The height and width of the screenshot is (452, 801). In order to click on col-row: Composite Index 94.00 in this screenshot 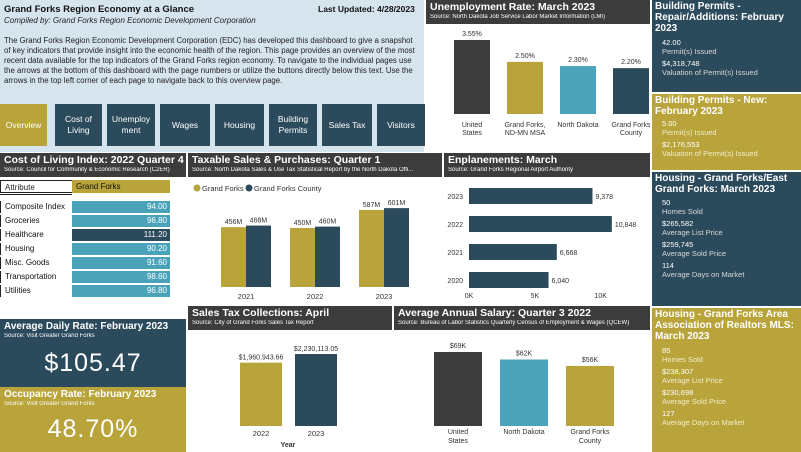, I will do `click(85, 207)`.